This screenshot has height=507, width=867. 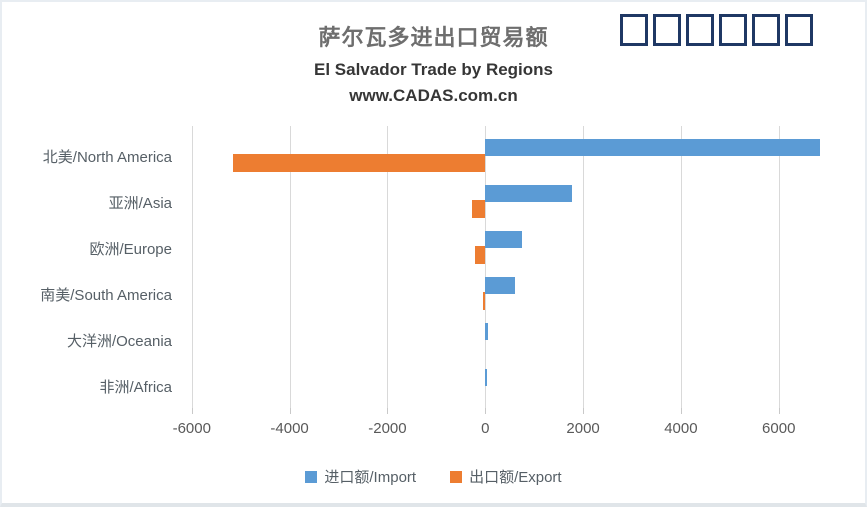 I want to click on legend-item: 出口额/Export, so click(x=506, y=476).